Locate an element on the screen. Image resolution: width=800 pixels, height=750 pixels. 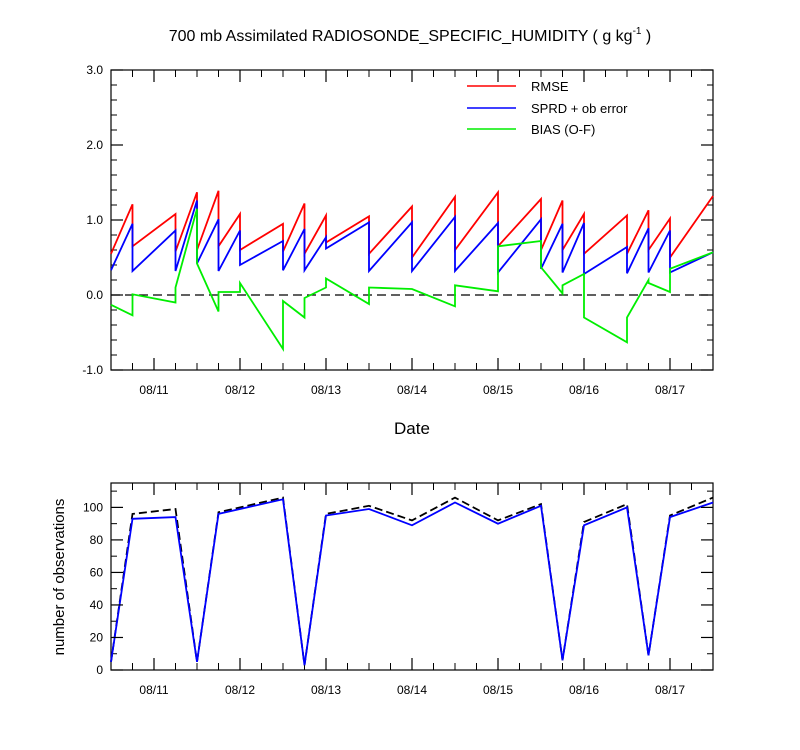
y-tick-label: 0.0 is located at coordinates (94, 295).